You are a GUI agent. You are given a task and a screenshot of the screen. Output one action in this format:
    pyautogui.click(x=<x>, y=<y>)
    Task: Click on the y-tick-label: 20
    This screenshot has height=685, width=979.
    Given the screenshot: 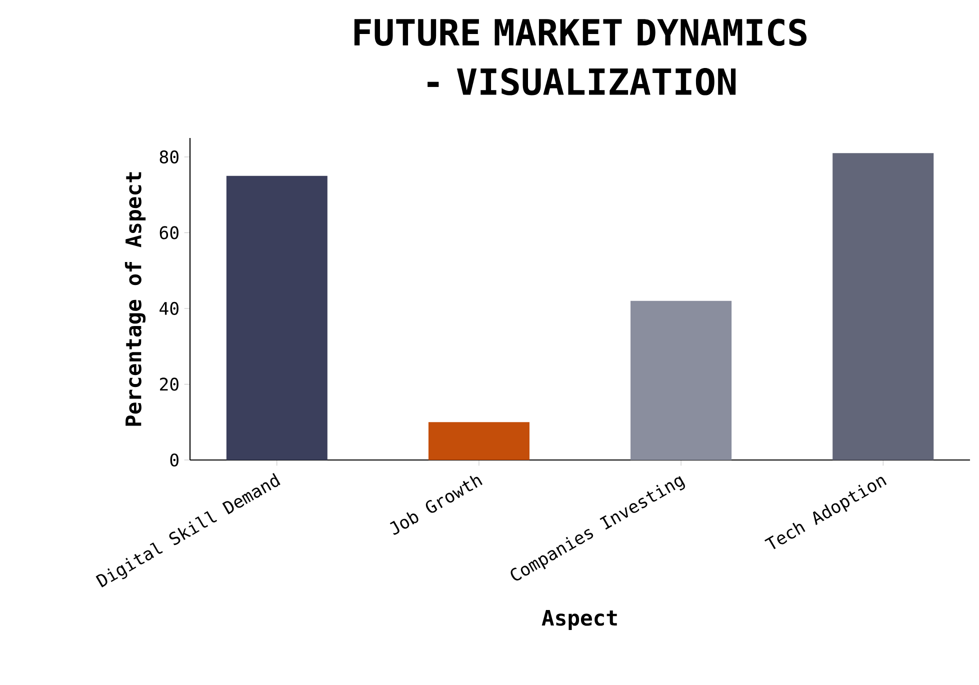 What is the action you would take?
    pyautogui.click(x=169, y=384)
    